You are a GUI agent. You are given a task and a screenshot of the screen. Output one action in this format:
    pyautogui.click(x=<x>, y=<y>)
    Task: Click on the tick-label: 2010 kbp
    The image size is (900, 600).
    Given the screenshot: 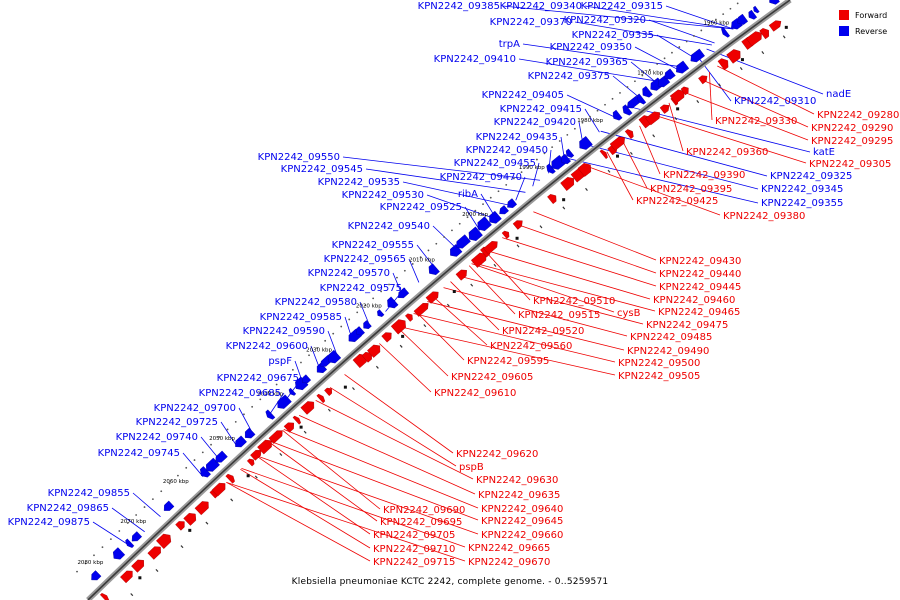 What is the action you would take?
    pyautogui.click(x=422, y=260)
    